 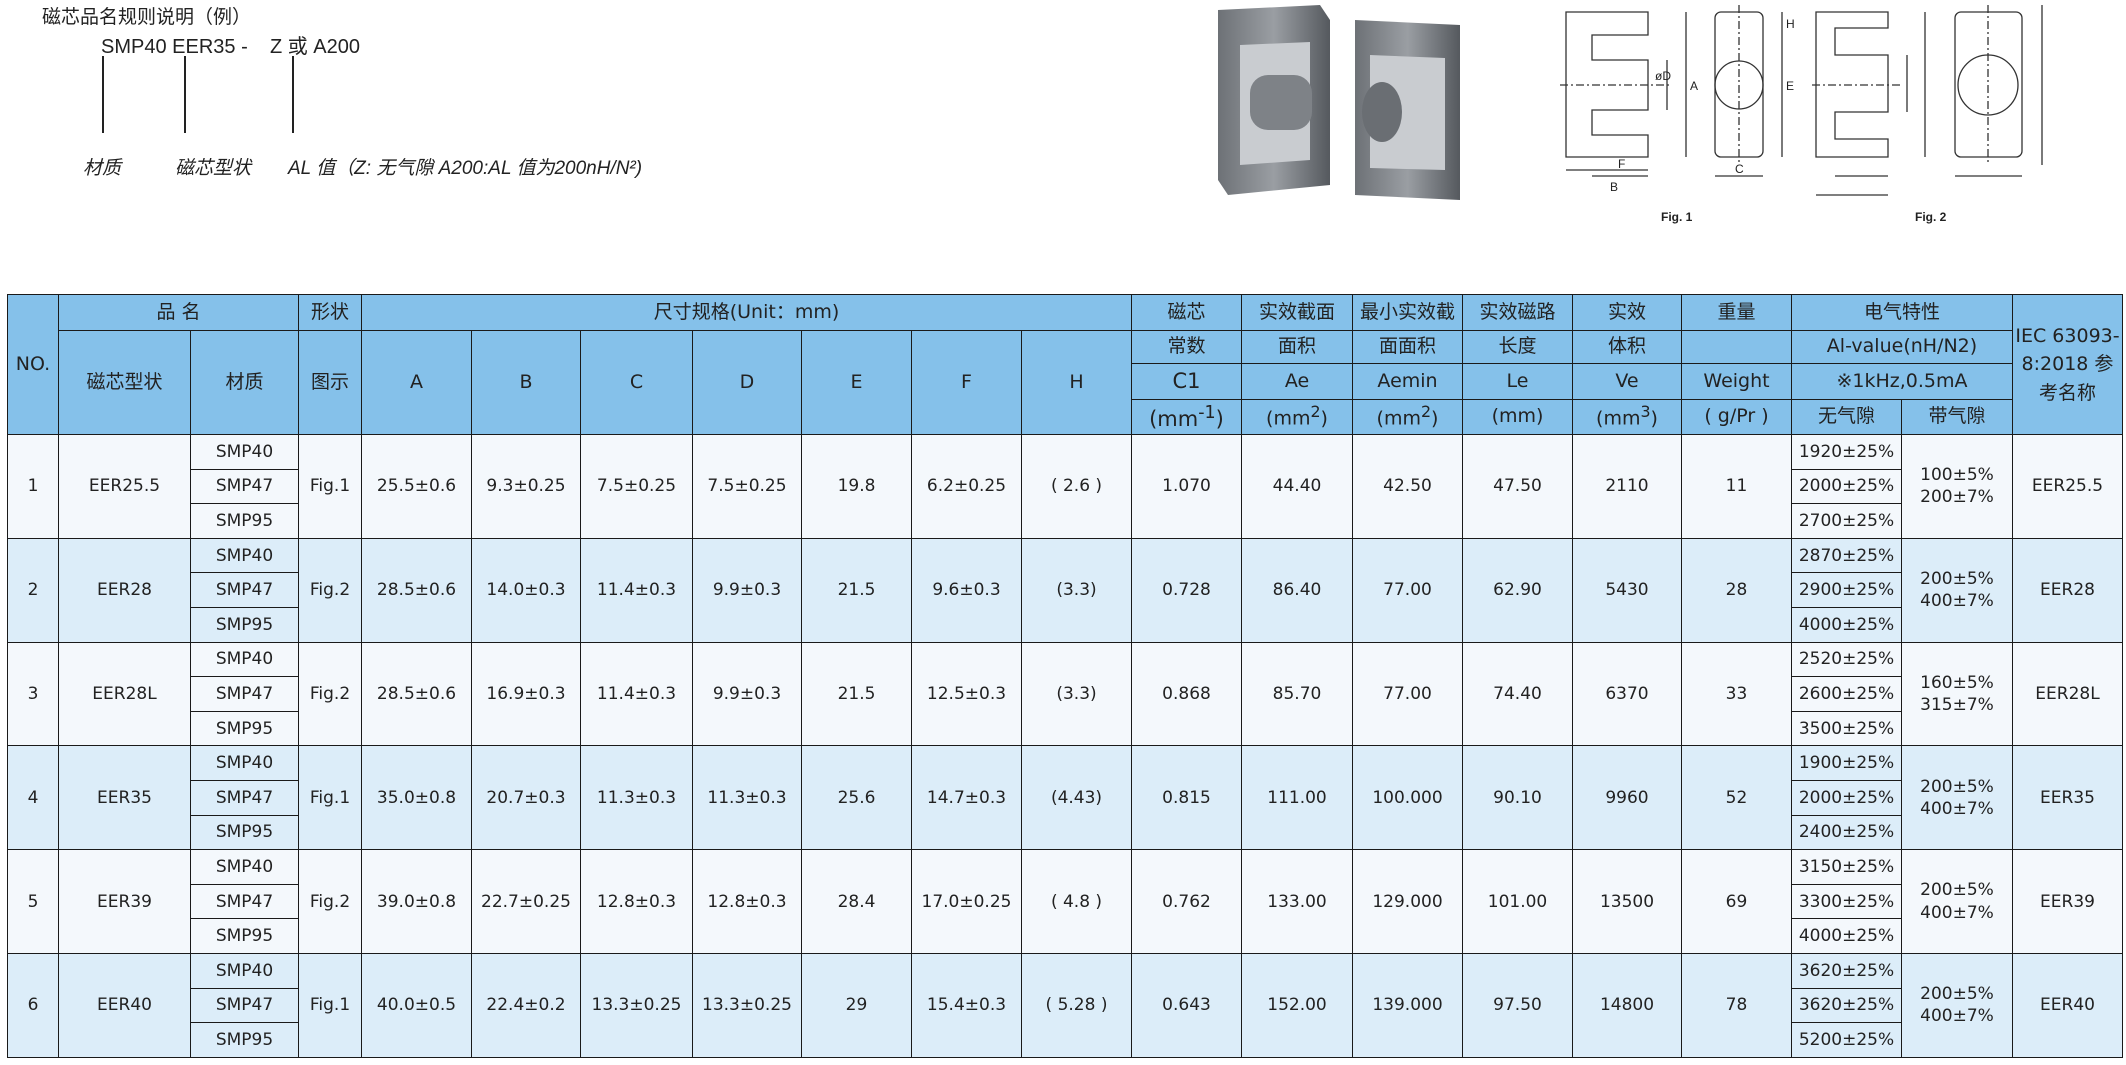 What do you see at coordinates (1846, 694) in the screenshot?
I see `al-ungapped: 2600±25%` at bounding box center [1846, 694].